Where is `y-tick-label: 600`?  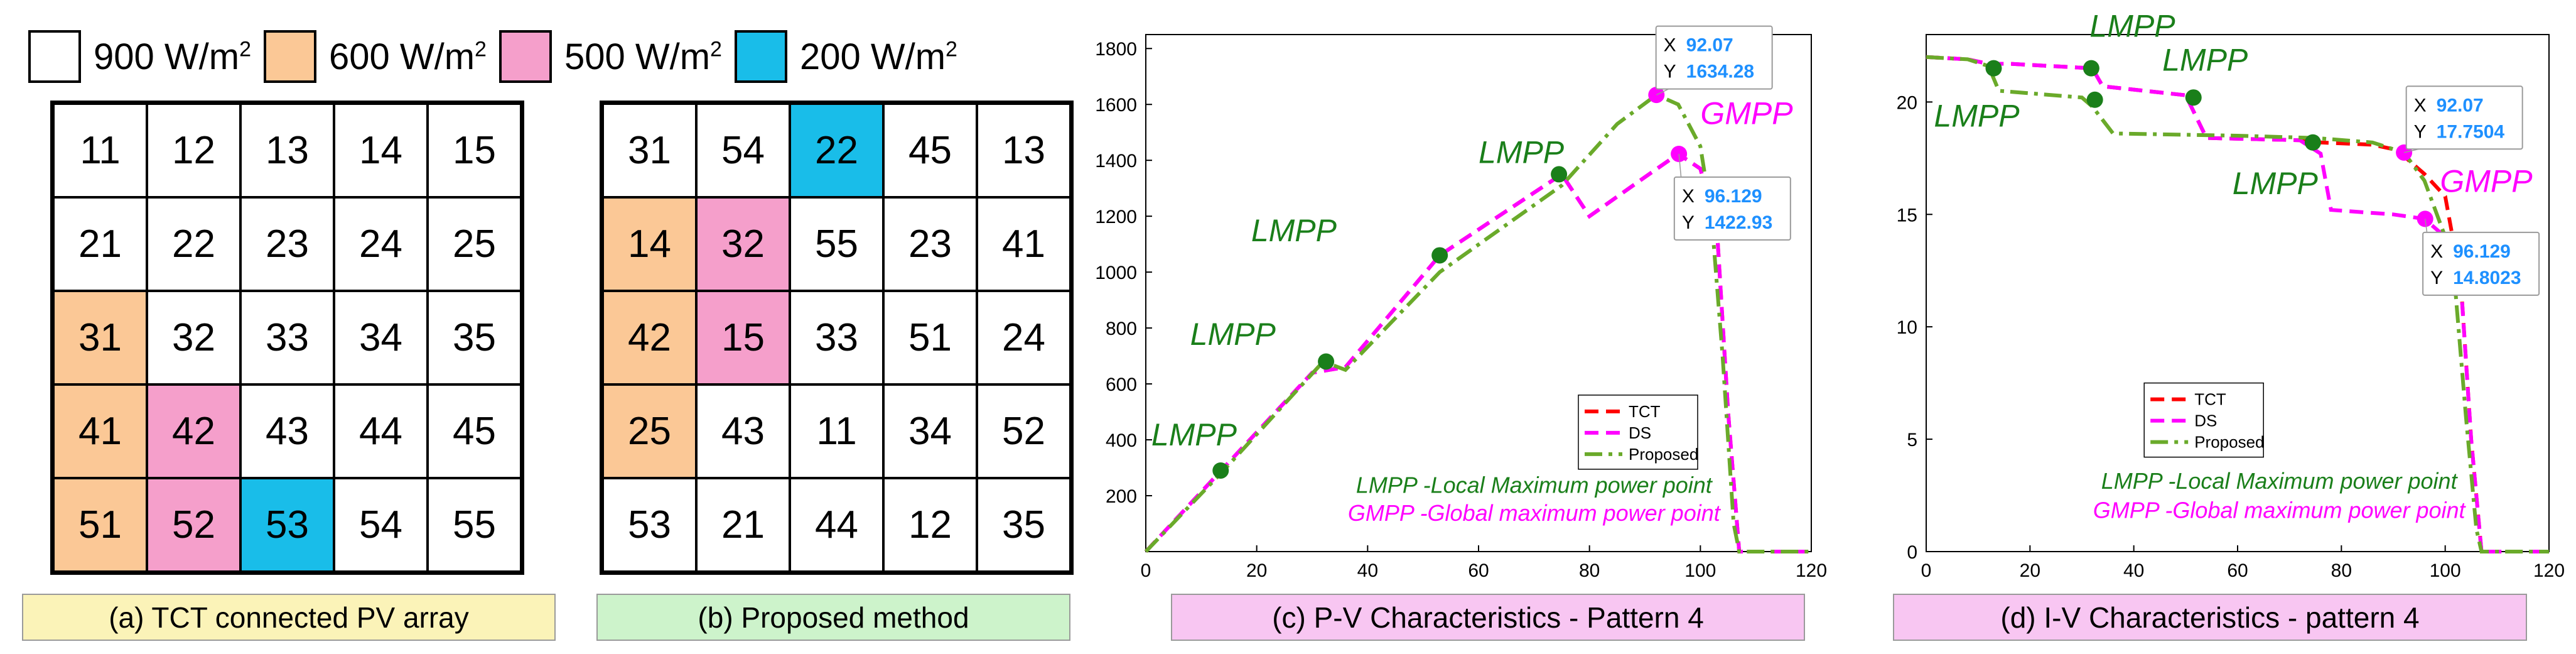
y-tick-label: 600 is located at coordinates (1121, 384).